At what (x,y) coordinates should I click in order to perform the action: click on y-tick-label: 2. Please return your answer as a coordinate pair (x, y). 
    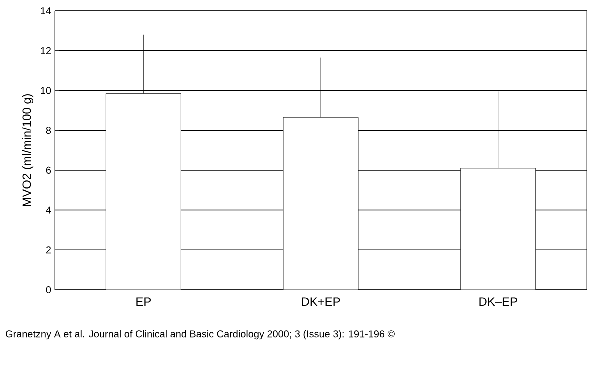
    Looking at the image, I should click on (48, 250).